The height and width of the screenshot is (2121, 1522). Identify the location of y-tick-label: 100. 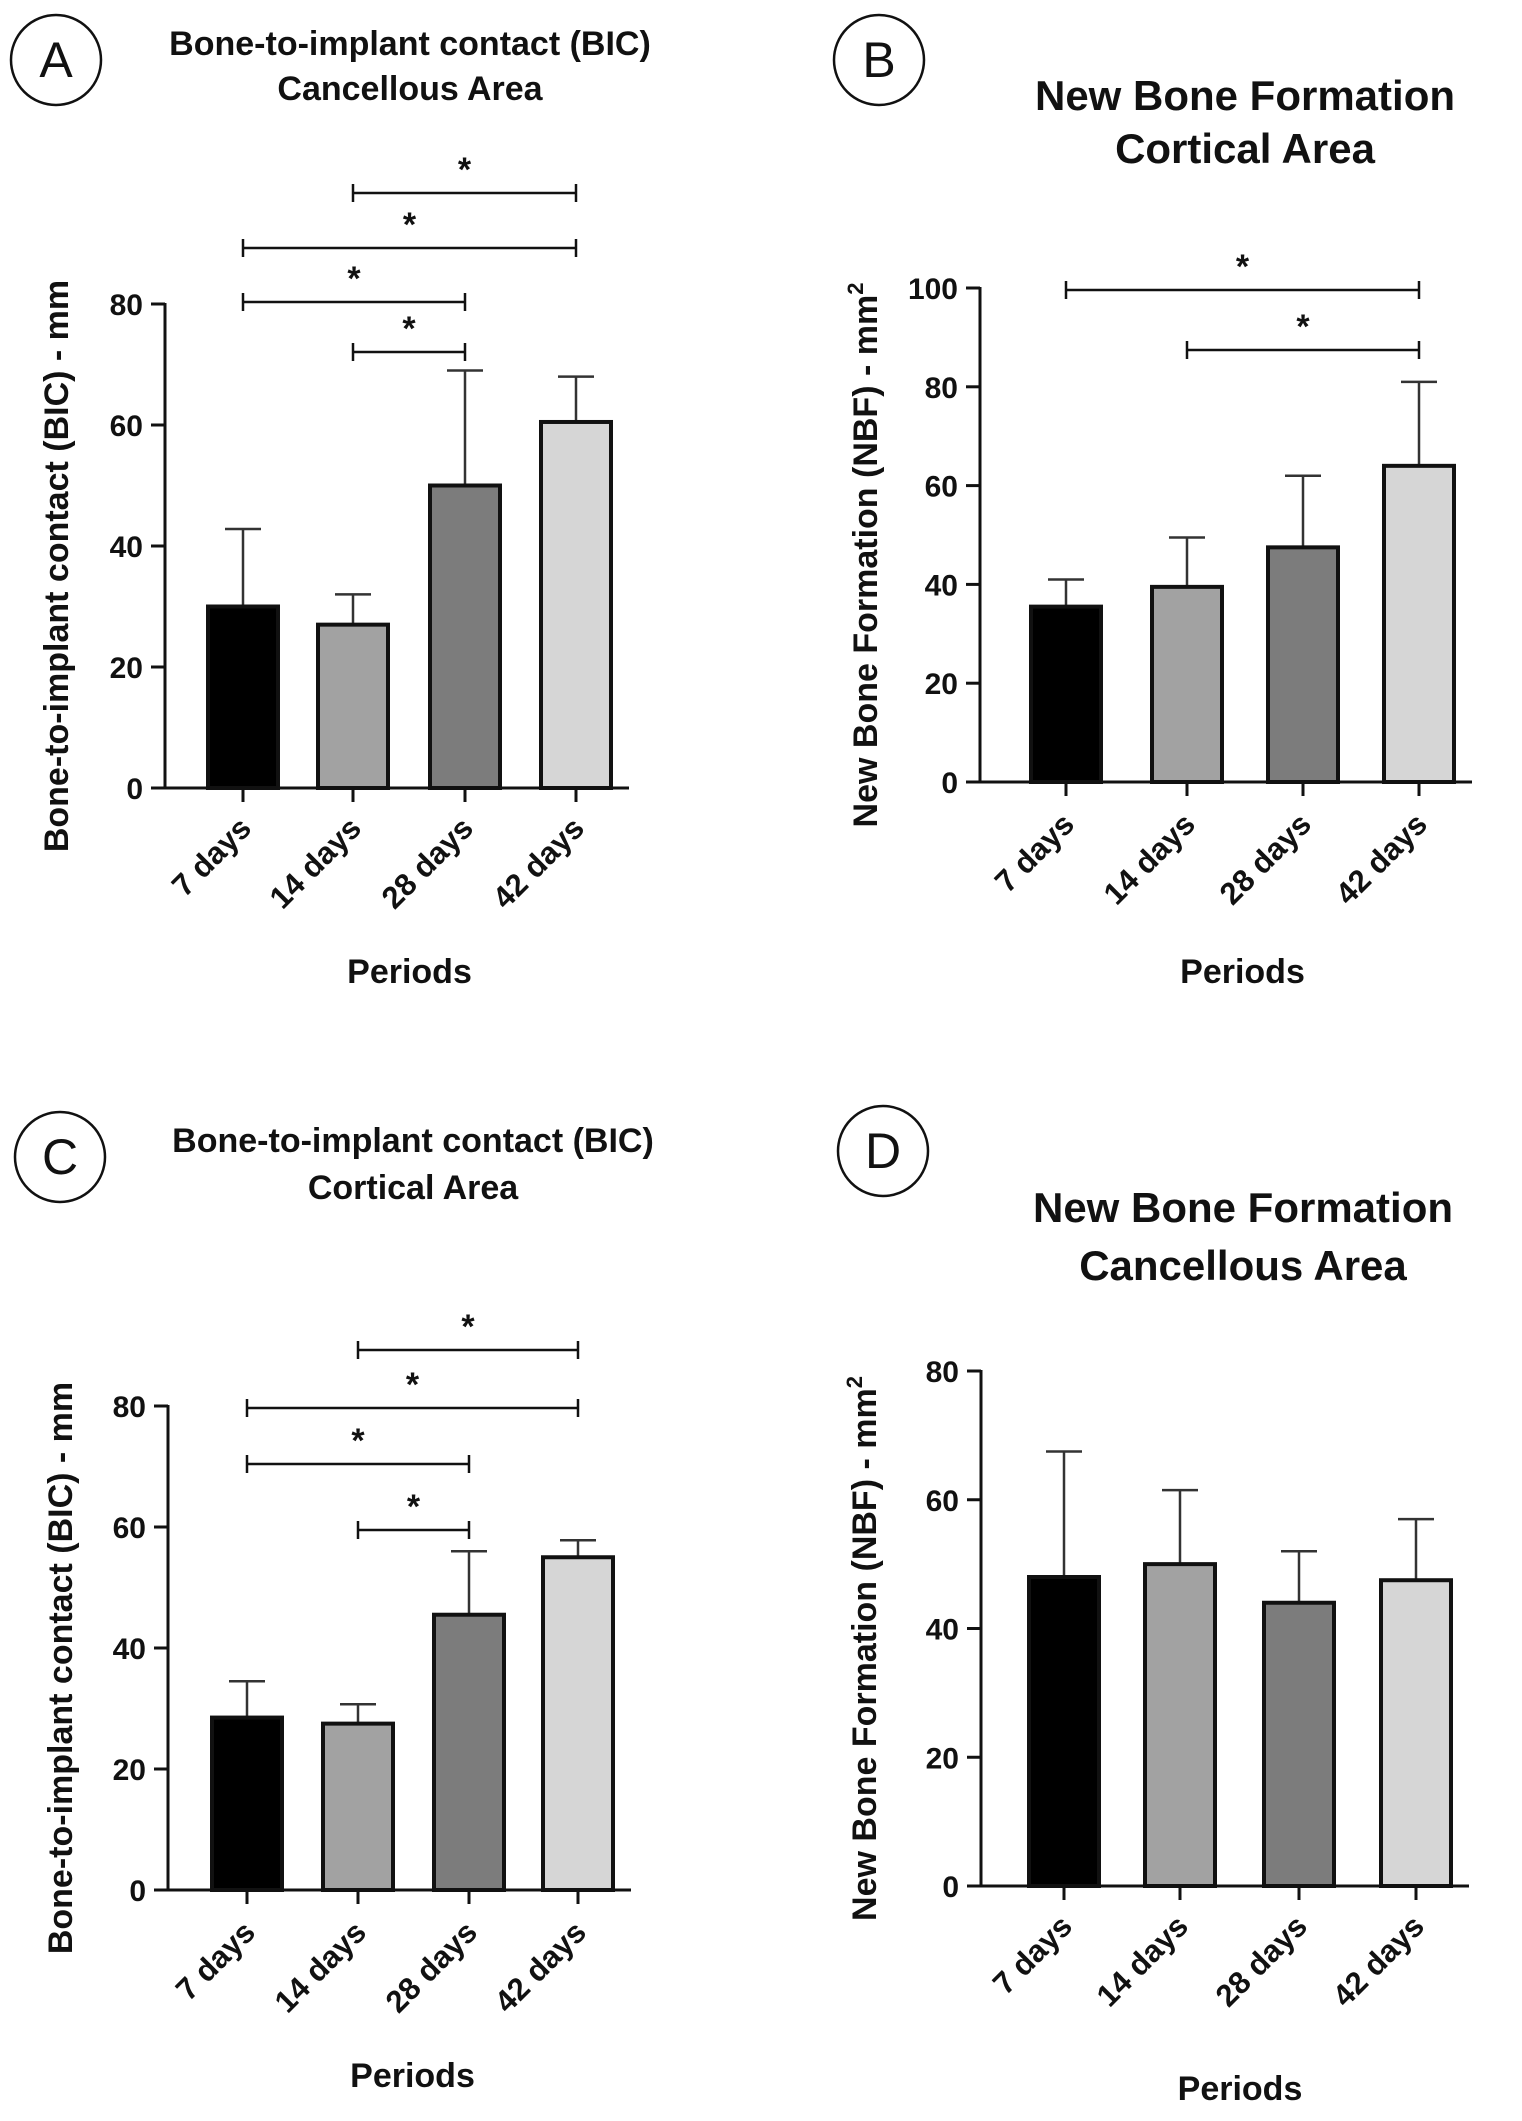
(933, 289).